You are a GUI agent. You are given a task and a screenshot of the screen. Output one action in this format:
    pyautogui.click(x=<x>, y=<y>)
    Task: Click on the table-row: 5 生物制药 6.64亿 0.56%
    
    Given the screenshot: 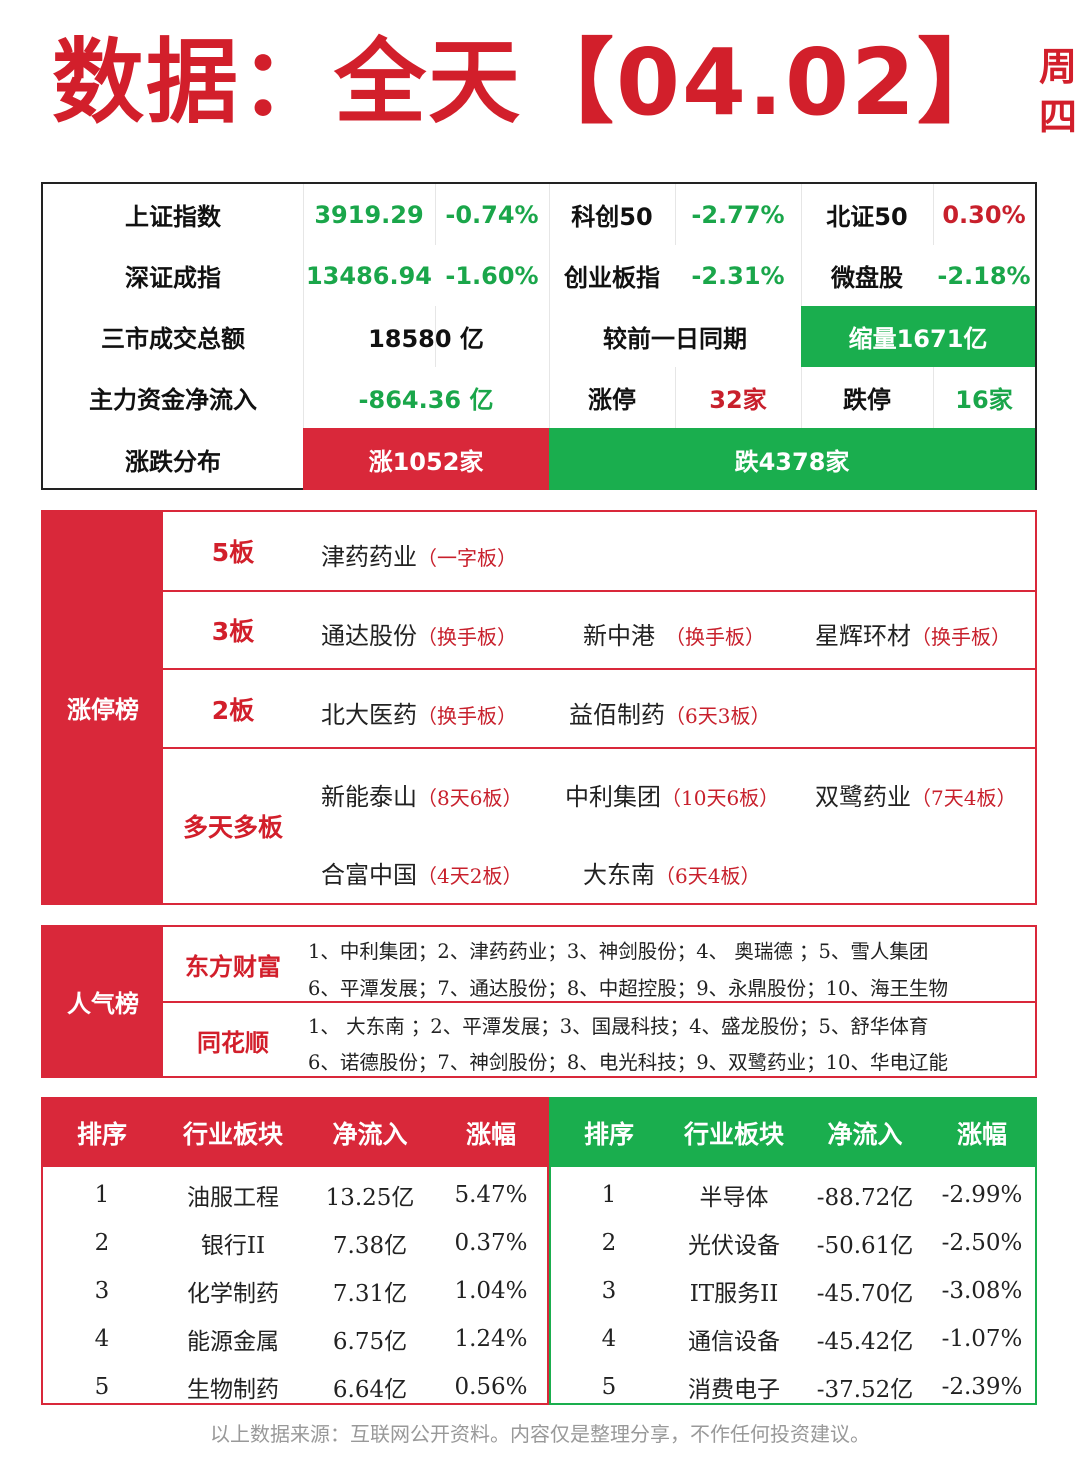 What is the action you would take?
    pyautogui.click(x=295, y=1387)
    